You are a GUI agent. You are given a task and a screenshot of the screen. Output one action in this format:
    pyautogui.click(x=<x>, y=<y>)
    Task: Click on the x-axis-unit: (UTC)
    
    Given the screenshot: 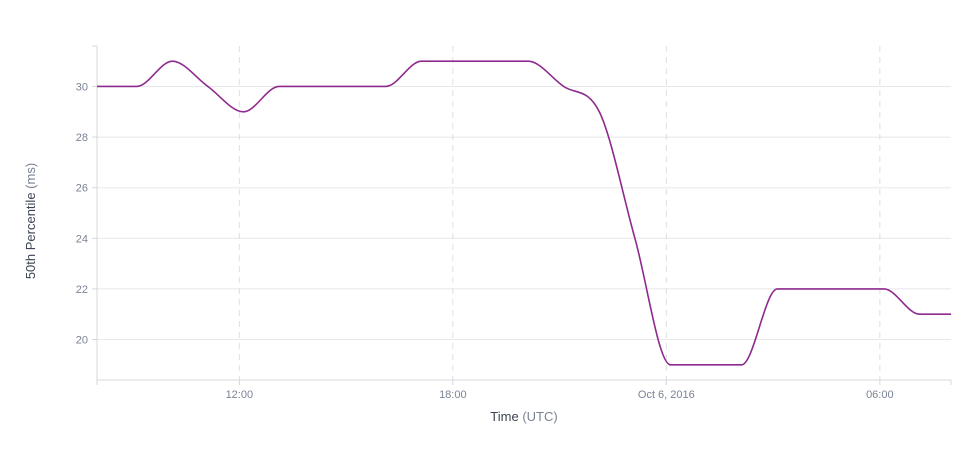 What is the action you would take?
    pyautogui.click(x=539, y=416)
    